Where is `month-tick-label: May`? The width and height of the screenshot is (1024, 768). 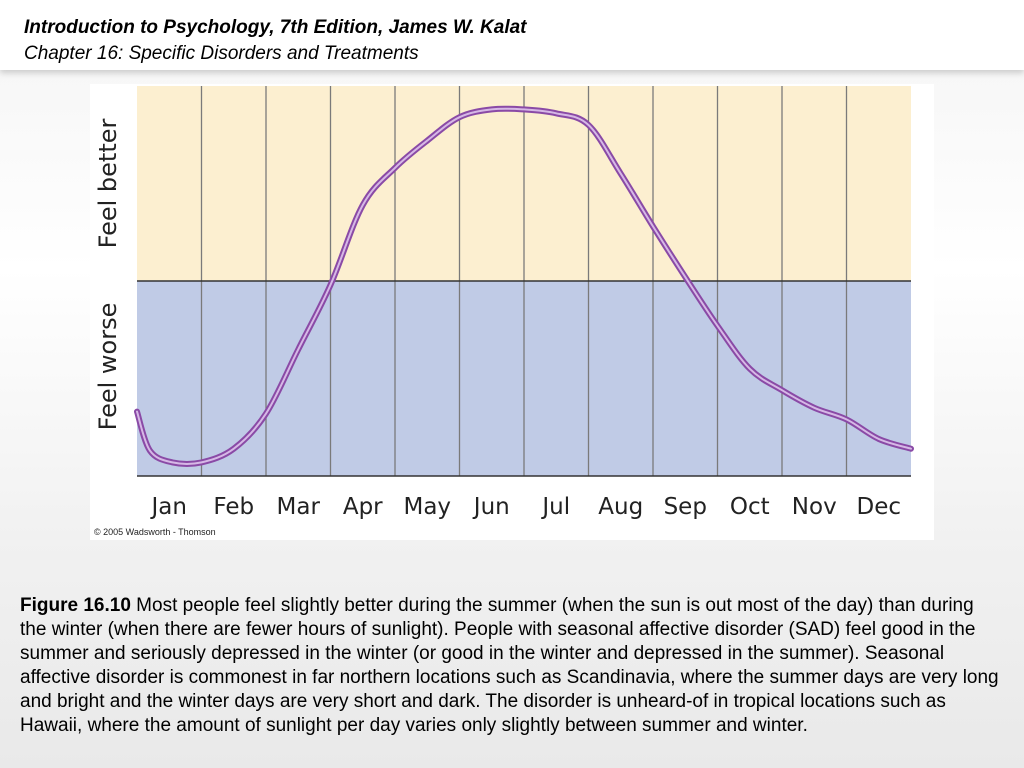
month-tick-label: May is located at coordinates (427, 507).